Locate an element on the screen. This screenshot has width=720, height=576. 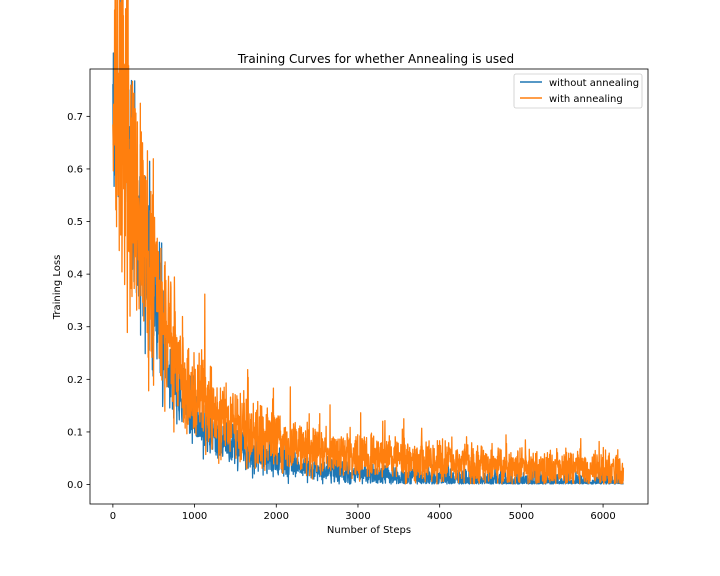
x-tick-label: 4000 is located at coordinates (439, 516).